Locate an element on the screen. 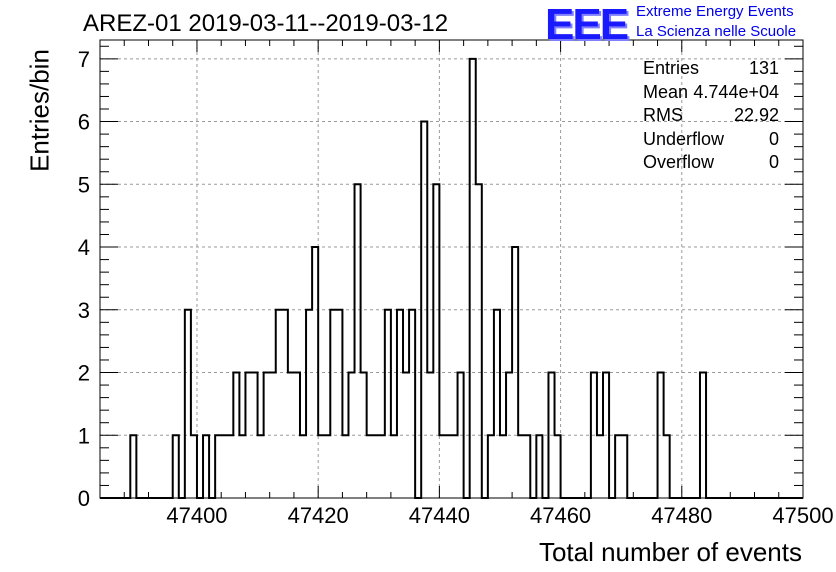 The image size is (836, 572). stat-underflow-label: Underflow is located at coordinates (684, 138).